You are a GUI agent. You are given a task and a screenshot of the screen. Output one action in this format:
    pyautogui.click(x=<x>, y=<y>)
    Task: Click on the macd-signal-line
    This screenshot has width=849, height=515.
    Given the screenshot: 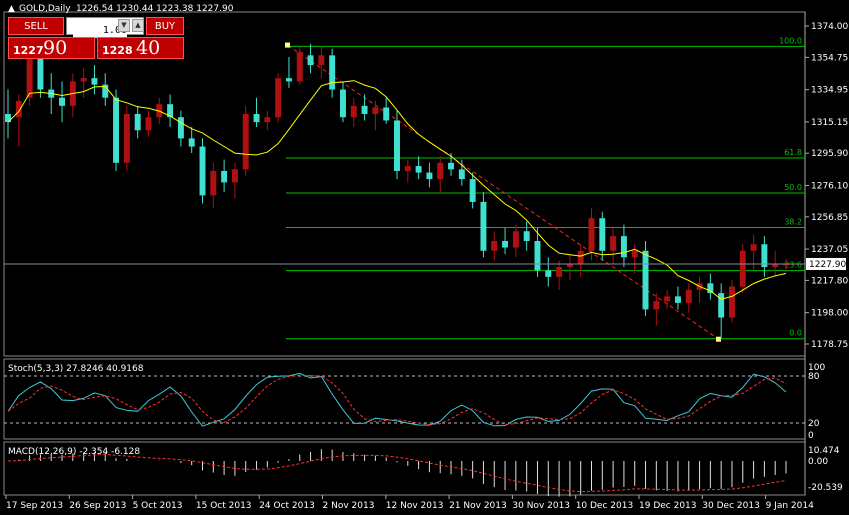 What is the action you would take?
    pyautogui.click(x=397, y=473)
    